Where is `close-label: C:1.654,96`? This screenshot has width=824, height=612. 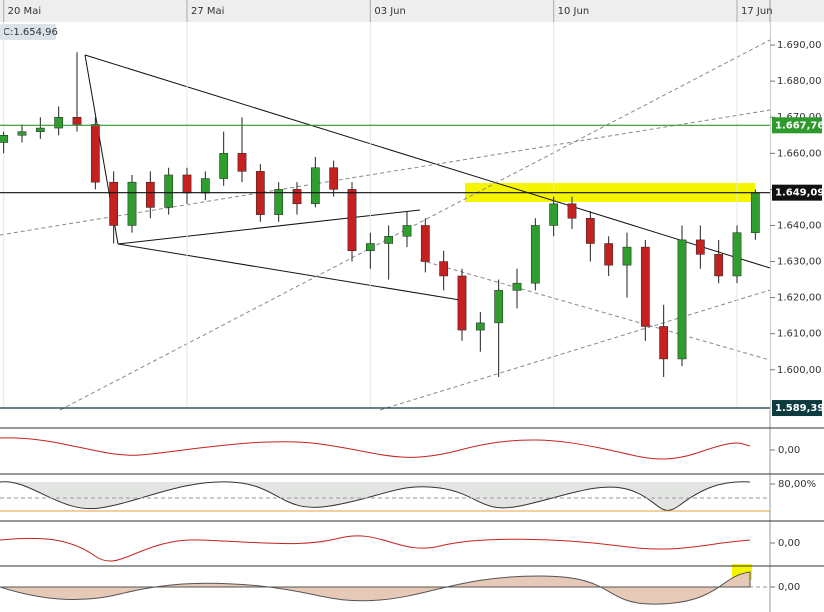 close-label: C:1.654,96 is located at coordinates (30, 32).